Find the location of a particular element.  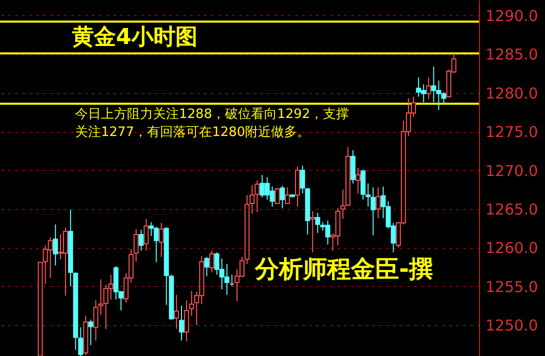

y-tick-label: 1275.0 is located at coordinates (512, 132).